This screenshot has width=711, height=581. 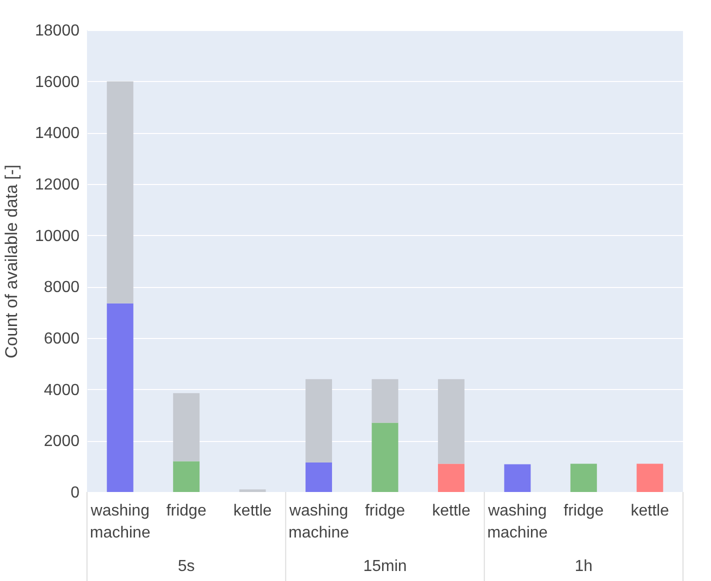 I want to click on text: 5s, so click(x=186, y=566).